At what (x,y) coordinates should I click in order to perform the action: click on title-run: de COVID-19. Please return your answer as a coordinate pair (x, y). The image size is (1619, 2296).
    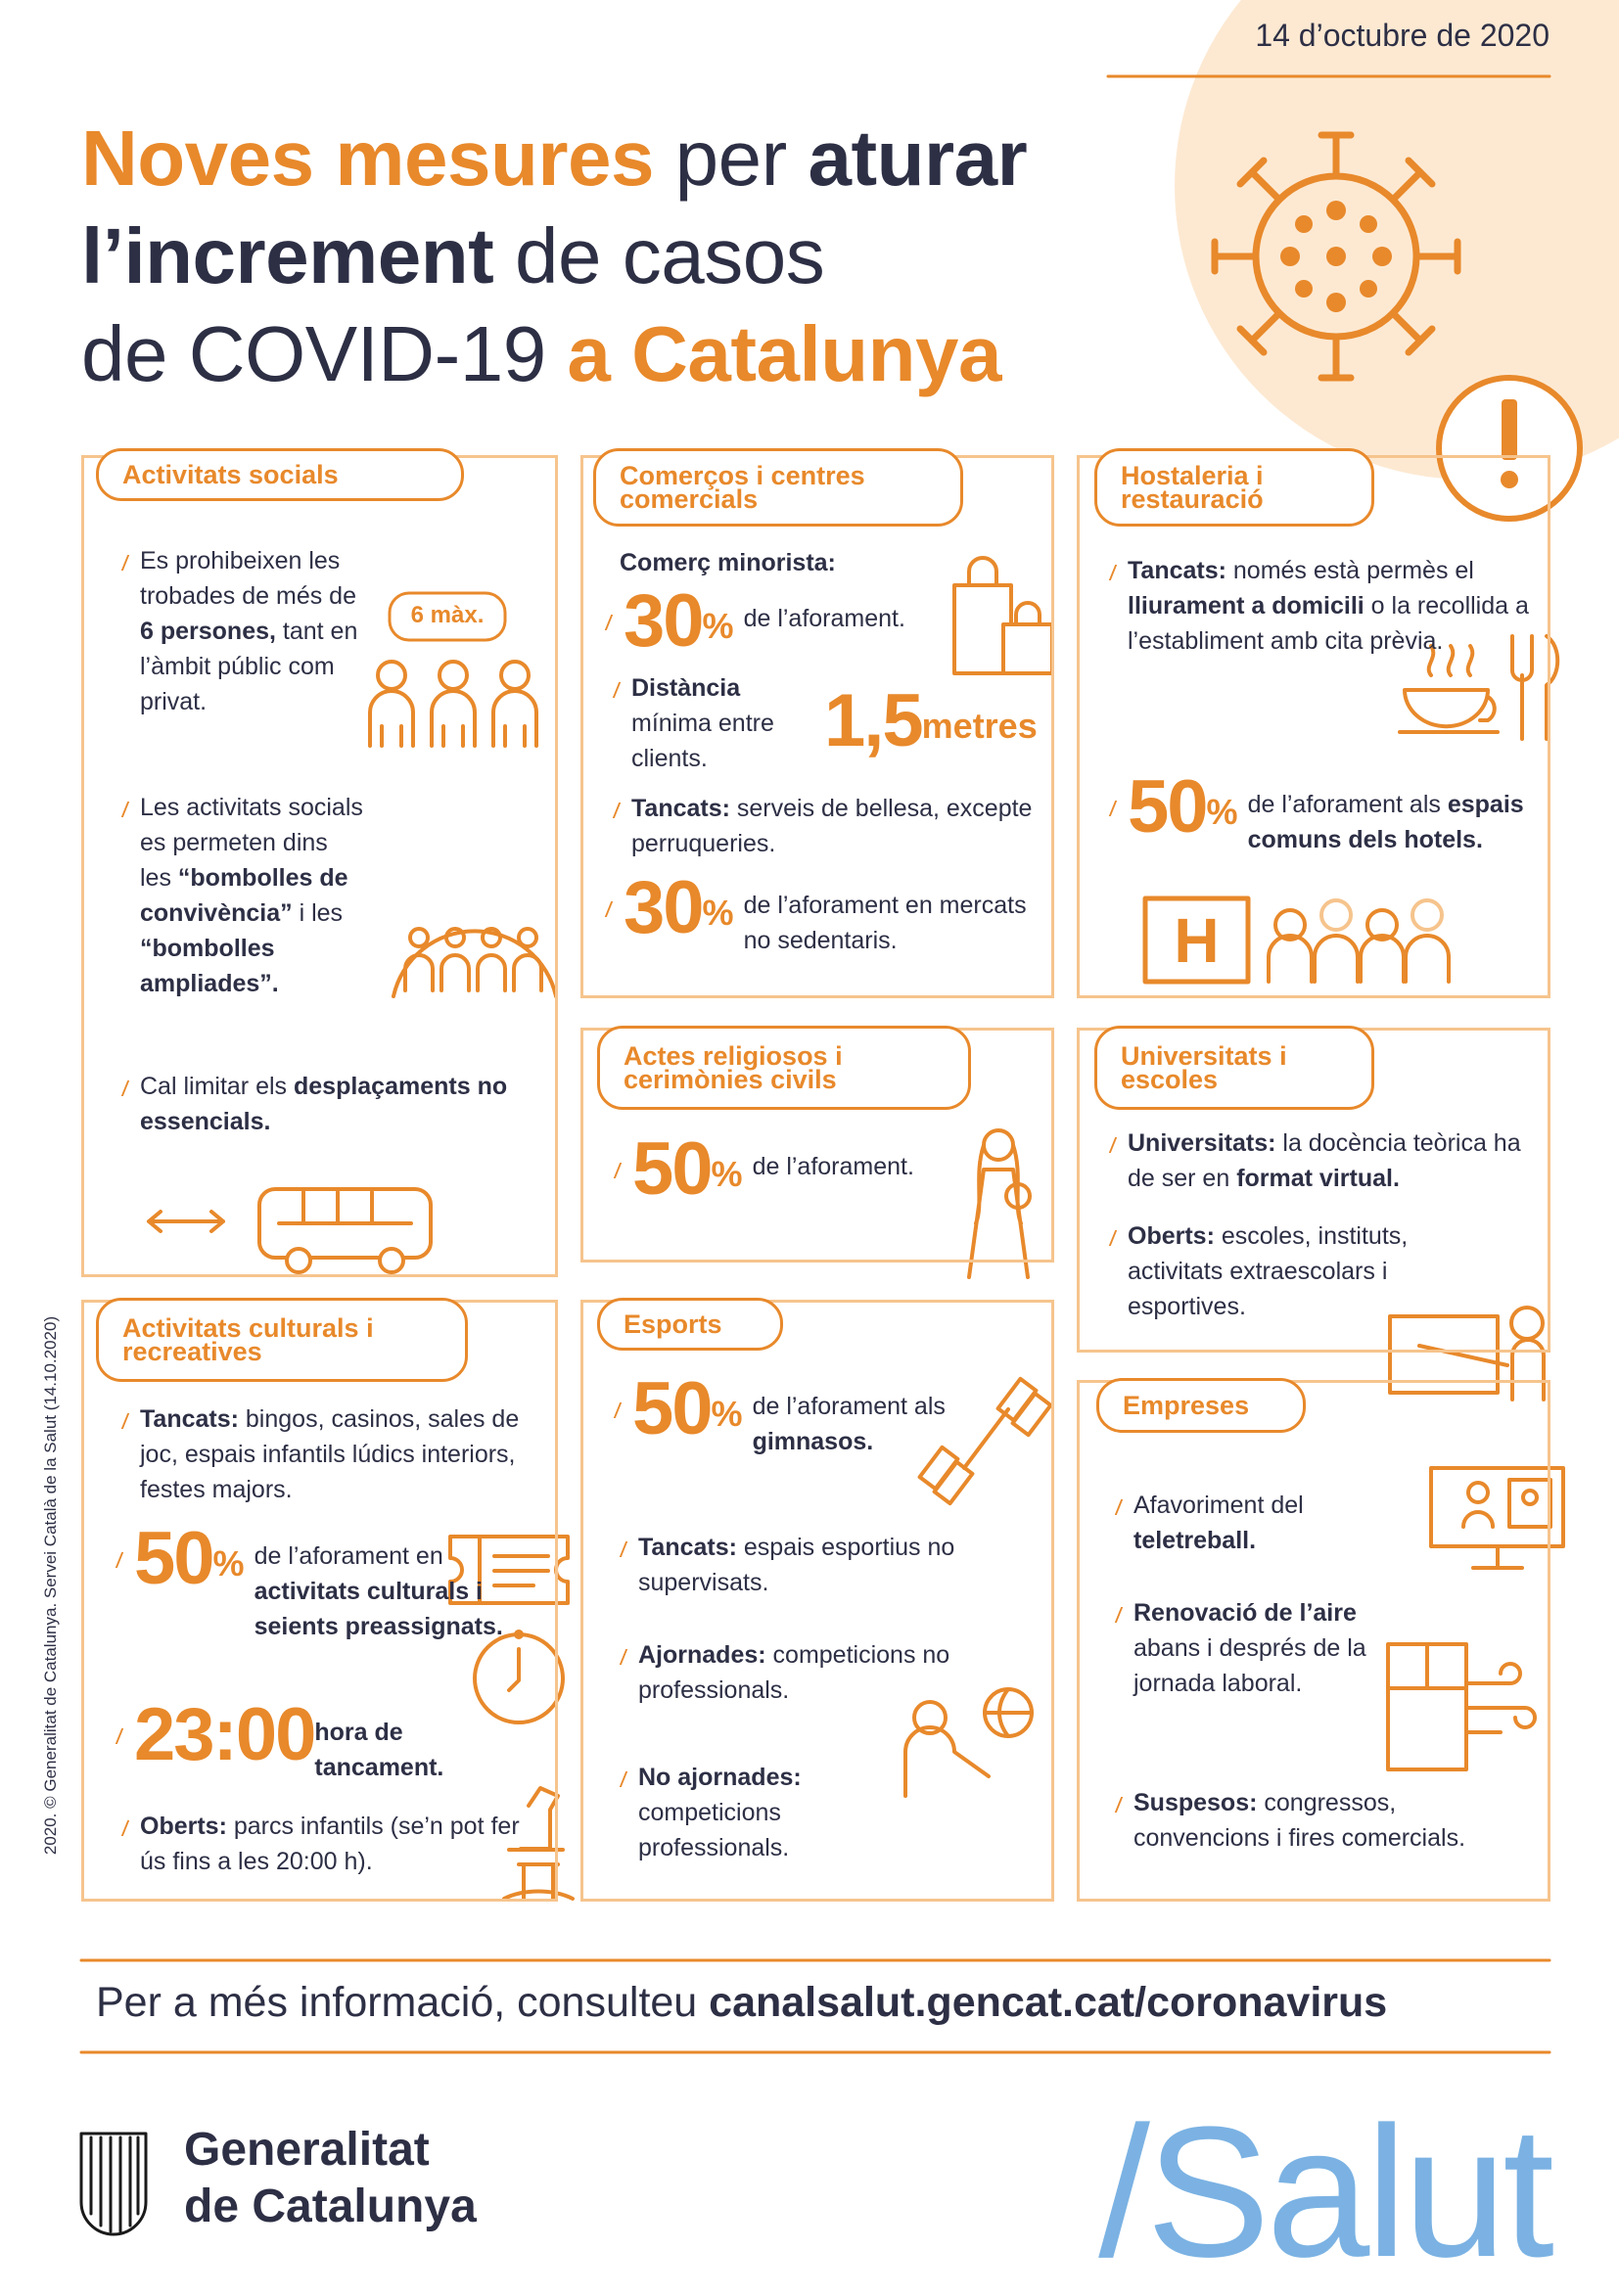
    Looking at the image, I should click on (324, 353).